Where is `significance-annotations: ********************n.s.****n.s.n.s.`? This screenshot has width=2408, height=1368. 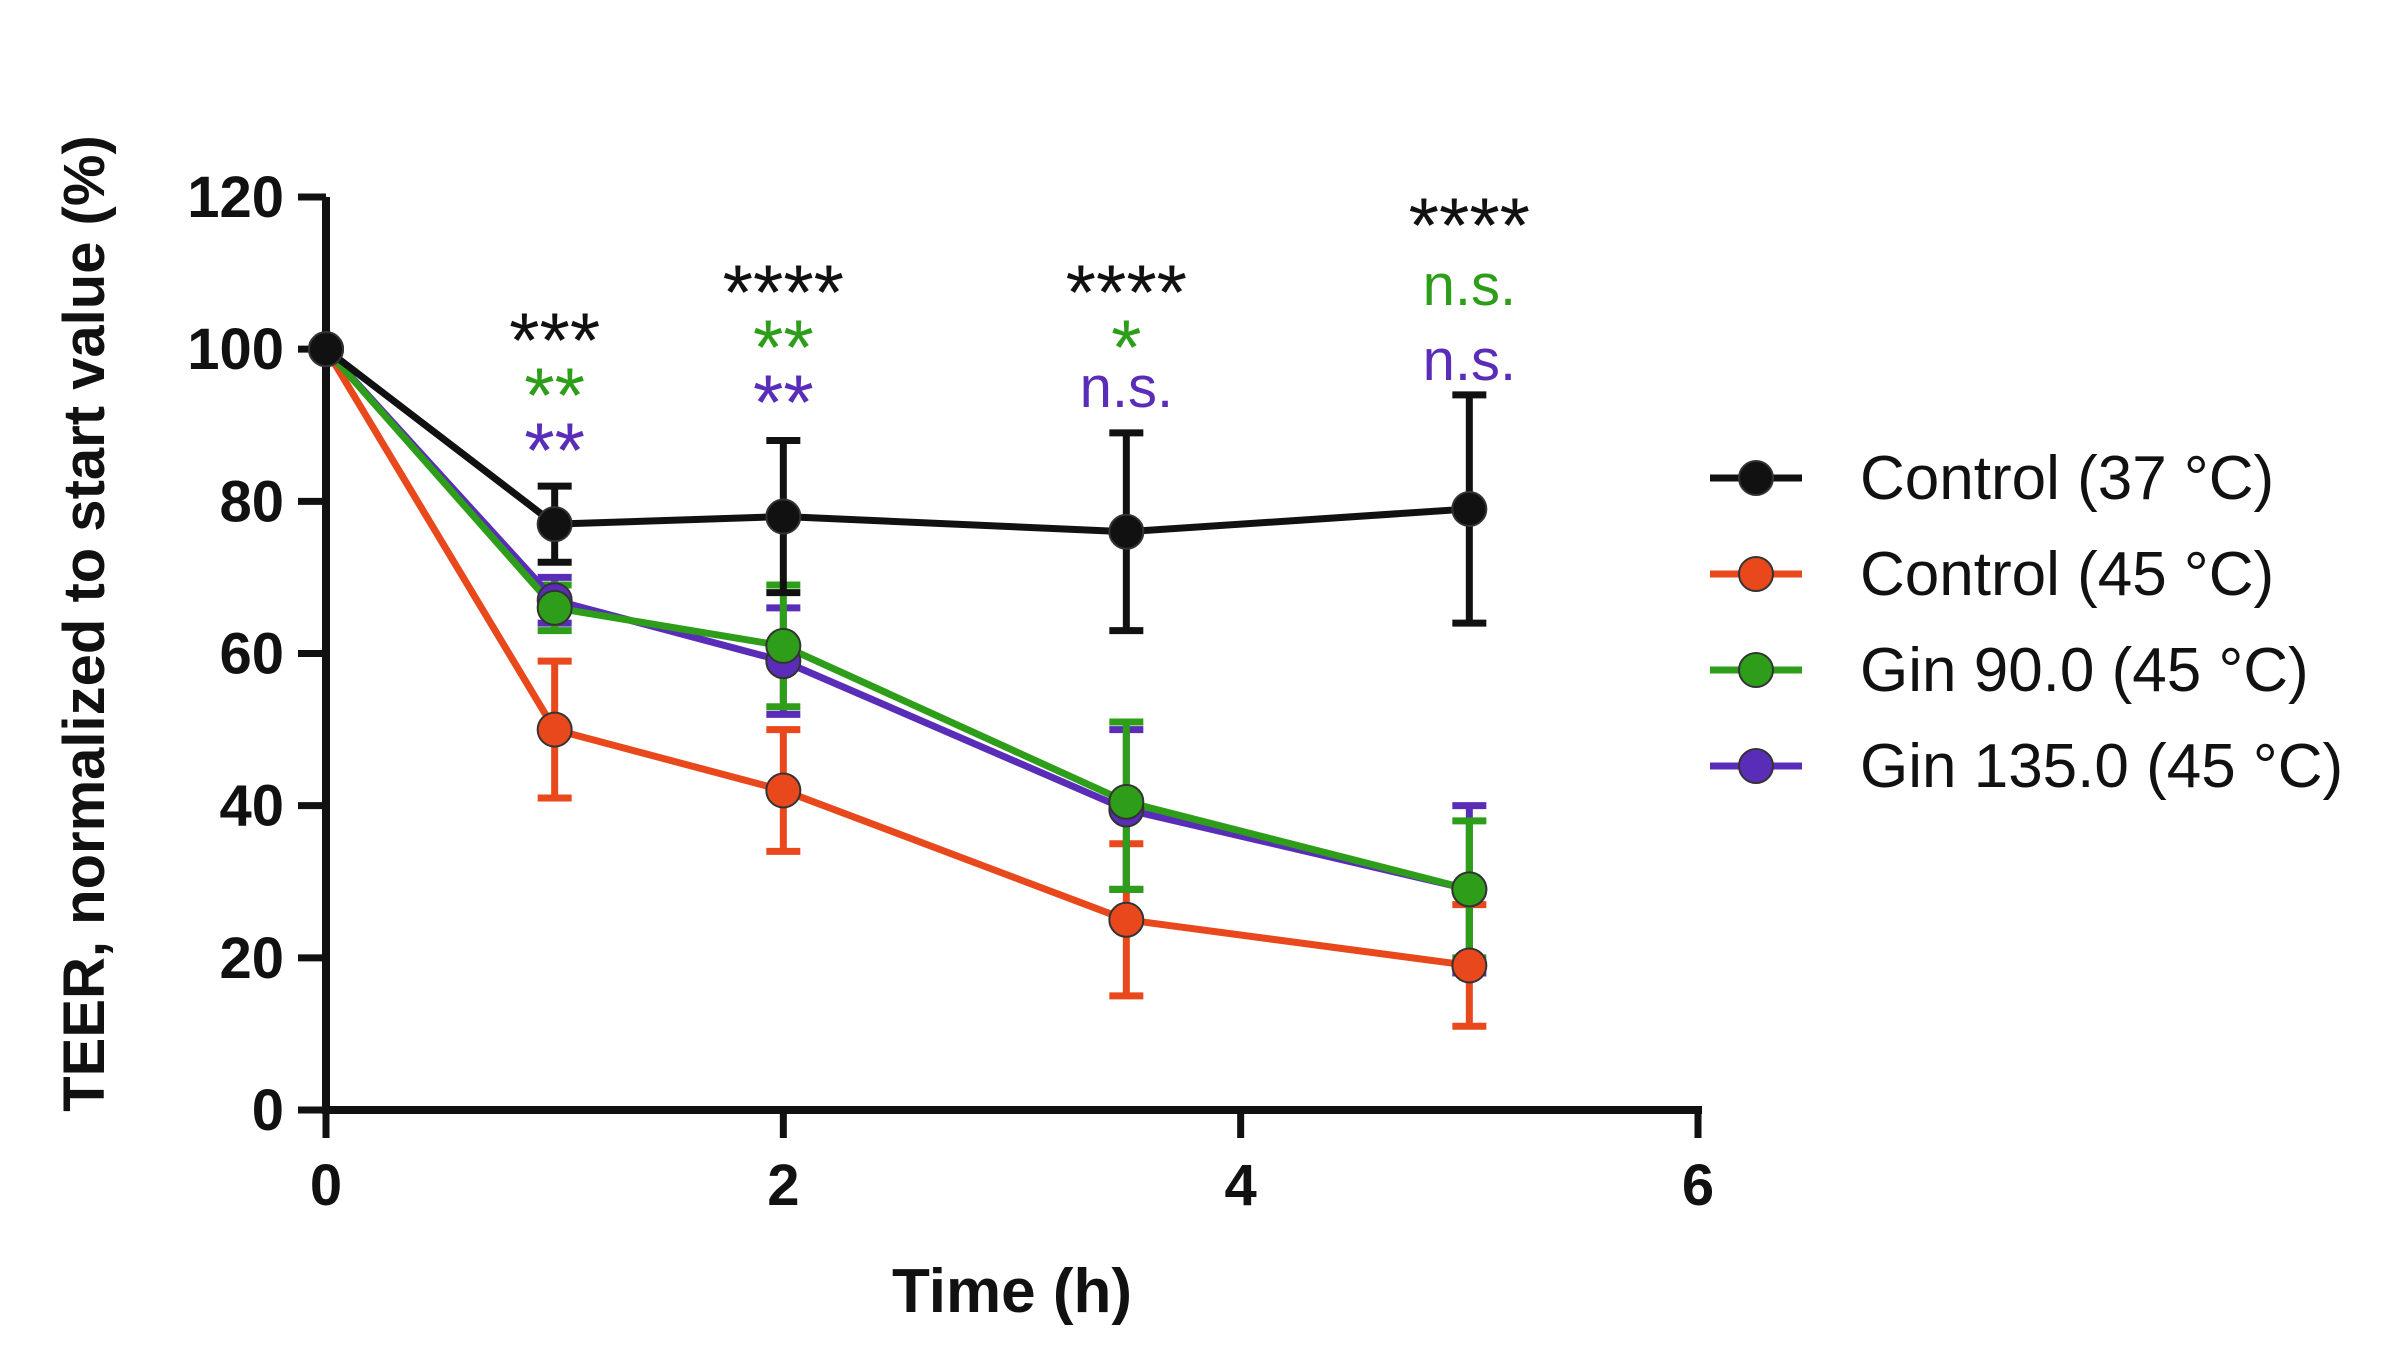 significance-annotations: ********************n.s.****n.s.n.s. is located at coordinates (1019, 337).